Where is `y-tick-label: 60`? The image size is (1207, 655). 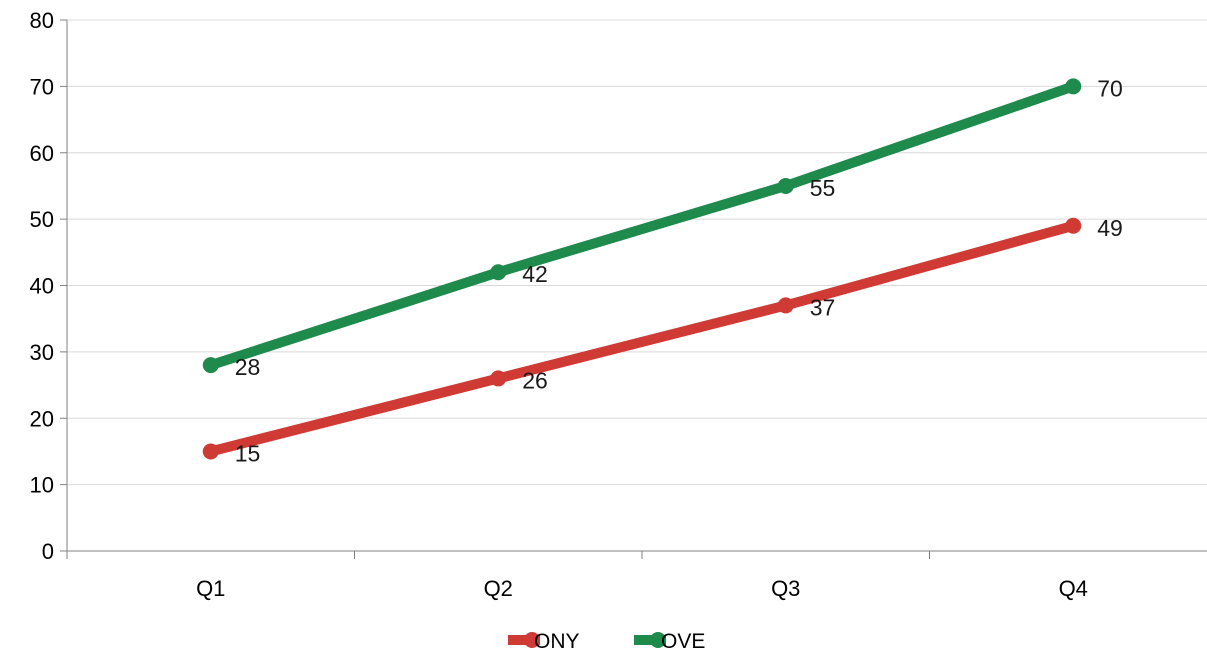 y-tick-label: 60 is located at coordinates (42, 153).